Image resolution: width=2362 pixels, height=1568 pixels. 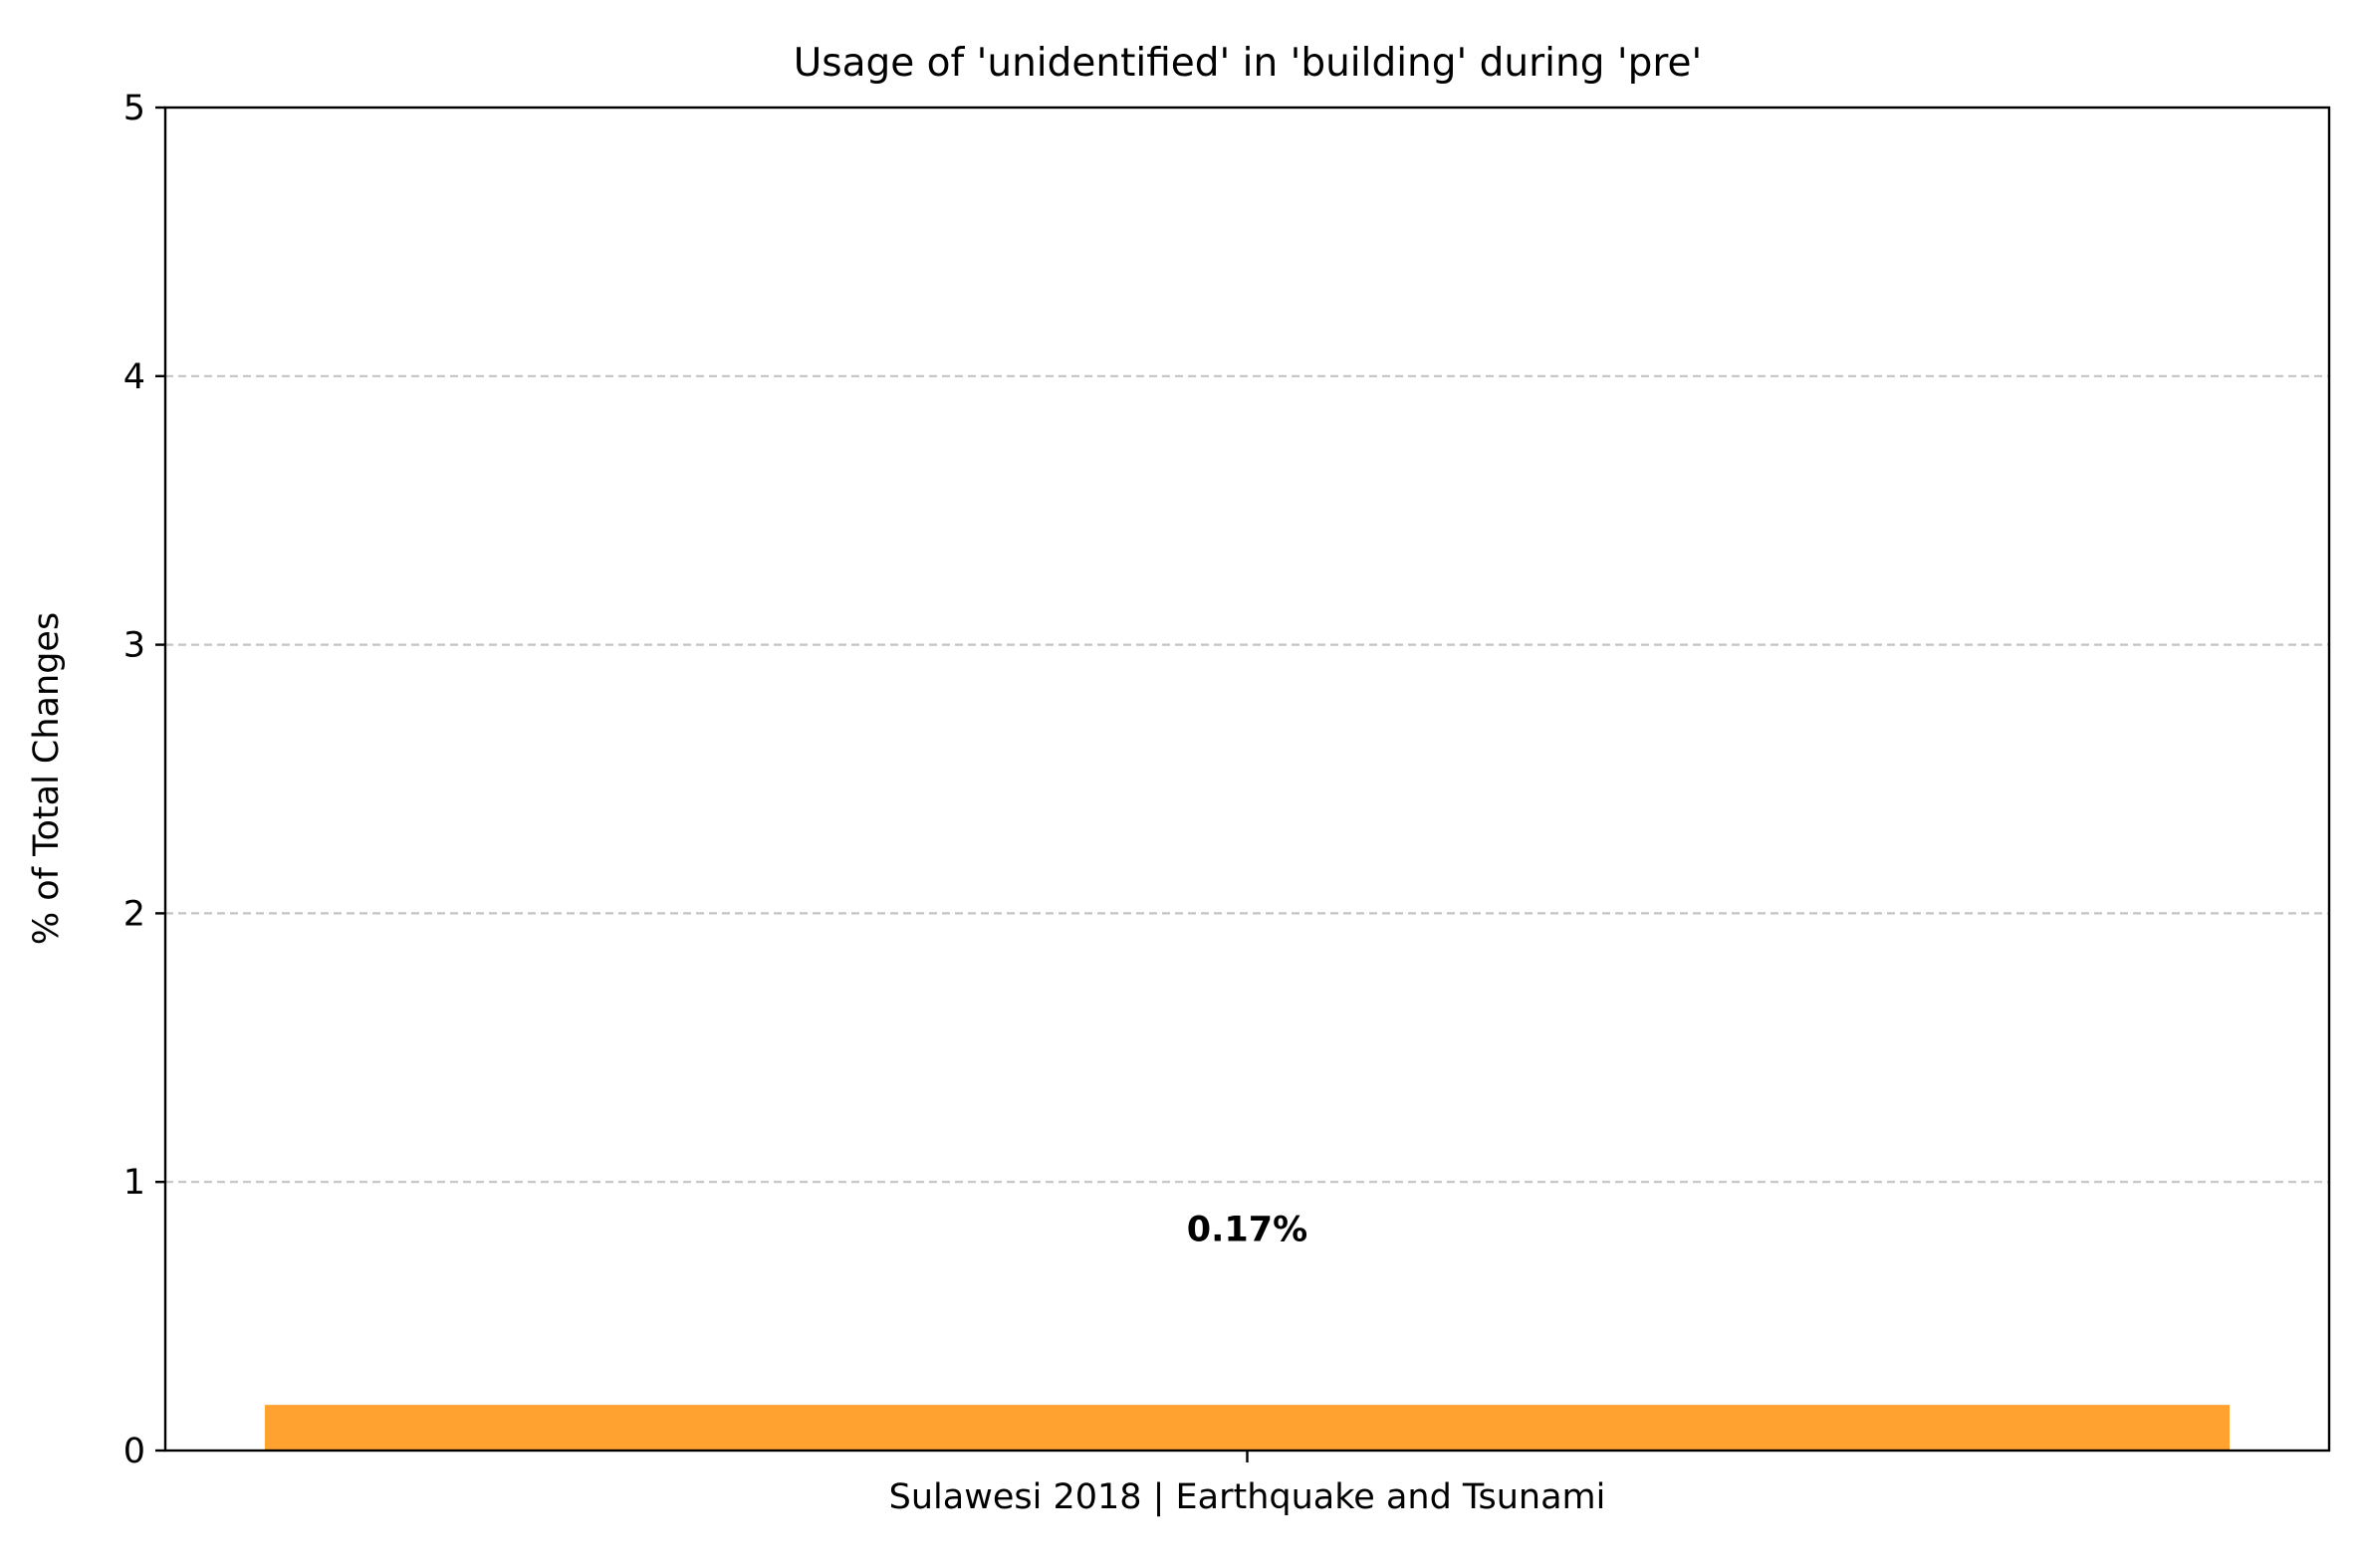 I want to click on bar-value-label: 0.17%, so click(x=1247, y=1230).